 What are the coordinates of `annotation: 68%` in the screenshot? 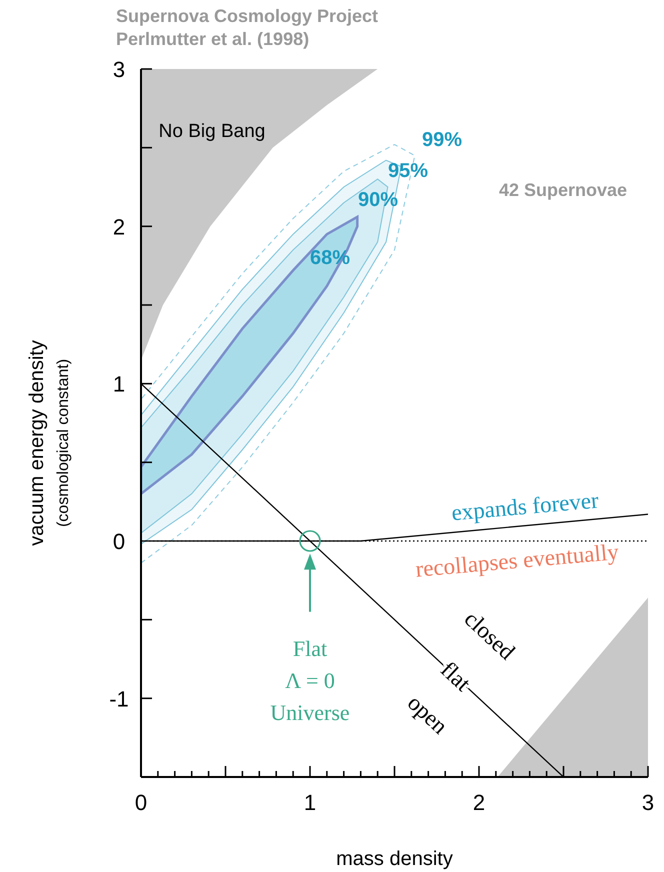 It's located at (330, 258).